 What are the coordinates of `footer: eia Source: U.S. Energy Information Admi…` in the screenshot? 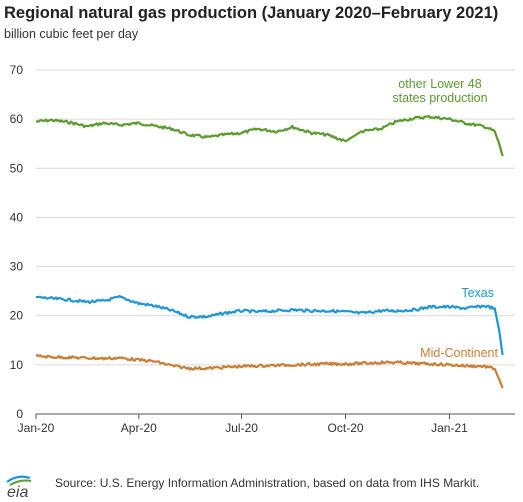 It's located at (261, 485).